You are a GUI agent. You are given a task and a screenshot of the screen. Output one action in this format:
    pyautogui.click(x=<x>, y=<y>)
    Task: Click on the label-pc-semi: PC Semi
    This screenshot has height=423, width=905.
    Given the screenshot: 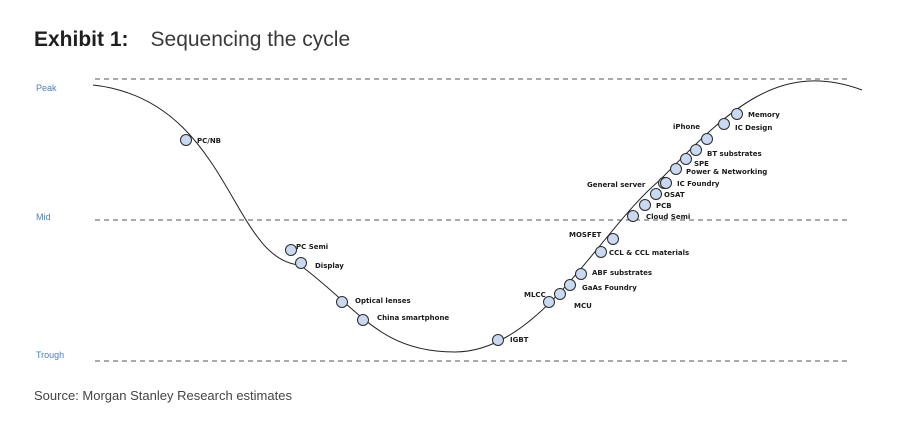 What is the action you would take?
    pyautogui.click(x=312, y=247)
    